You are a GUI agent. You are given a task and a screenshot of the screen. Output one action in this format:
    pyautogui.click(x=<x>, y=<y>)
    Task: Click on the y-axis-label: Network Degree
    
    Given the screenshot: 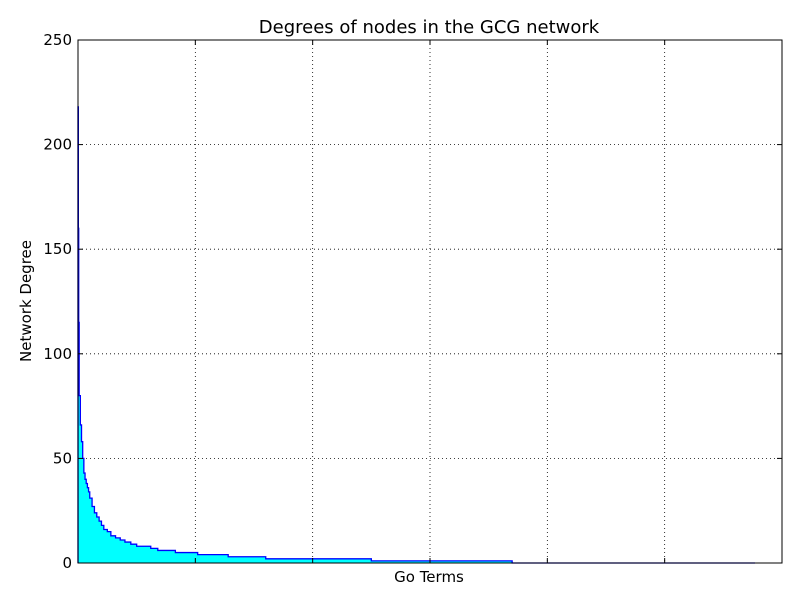 What is the action you would take?
    pyautogui.click(x=26, y=301)
    